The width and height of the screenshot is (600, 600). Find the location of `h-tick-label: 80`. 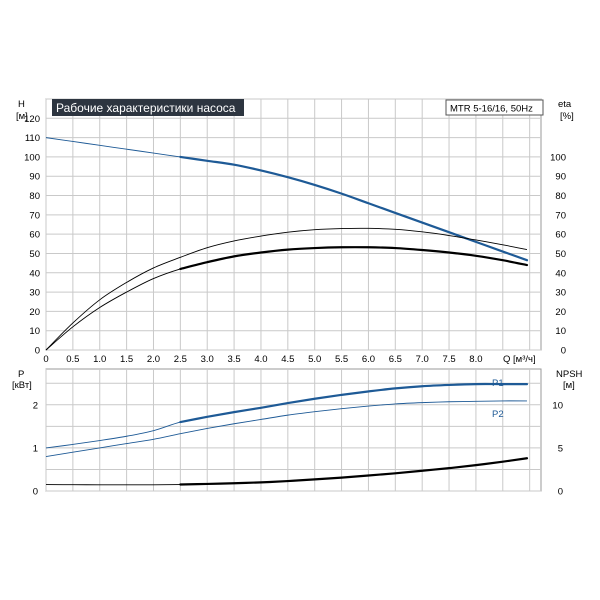

h-tick-label: 80 is located at coordinates (34, 196).